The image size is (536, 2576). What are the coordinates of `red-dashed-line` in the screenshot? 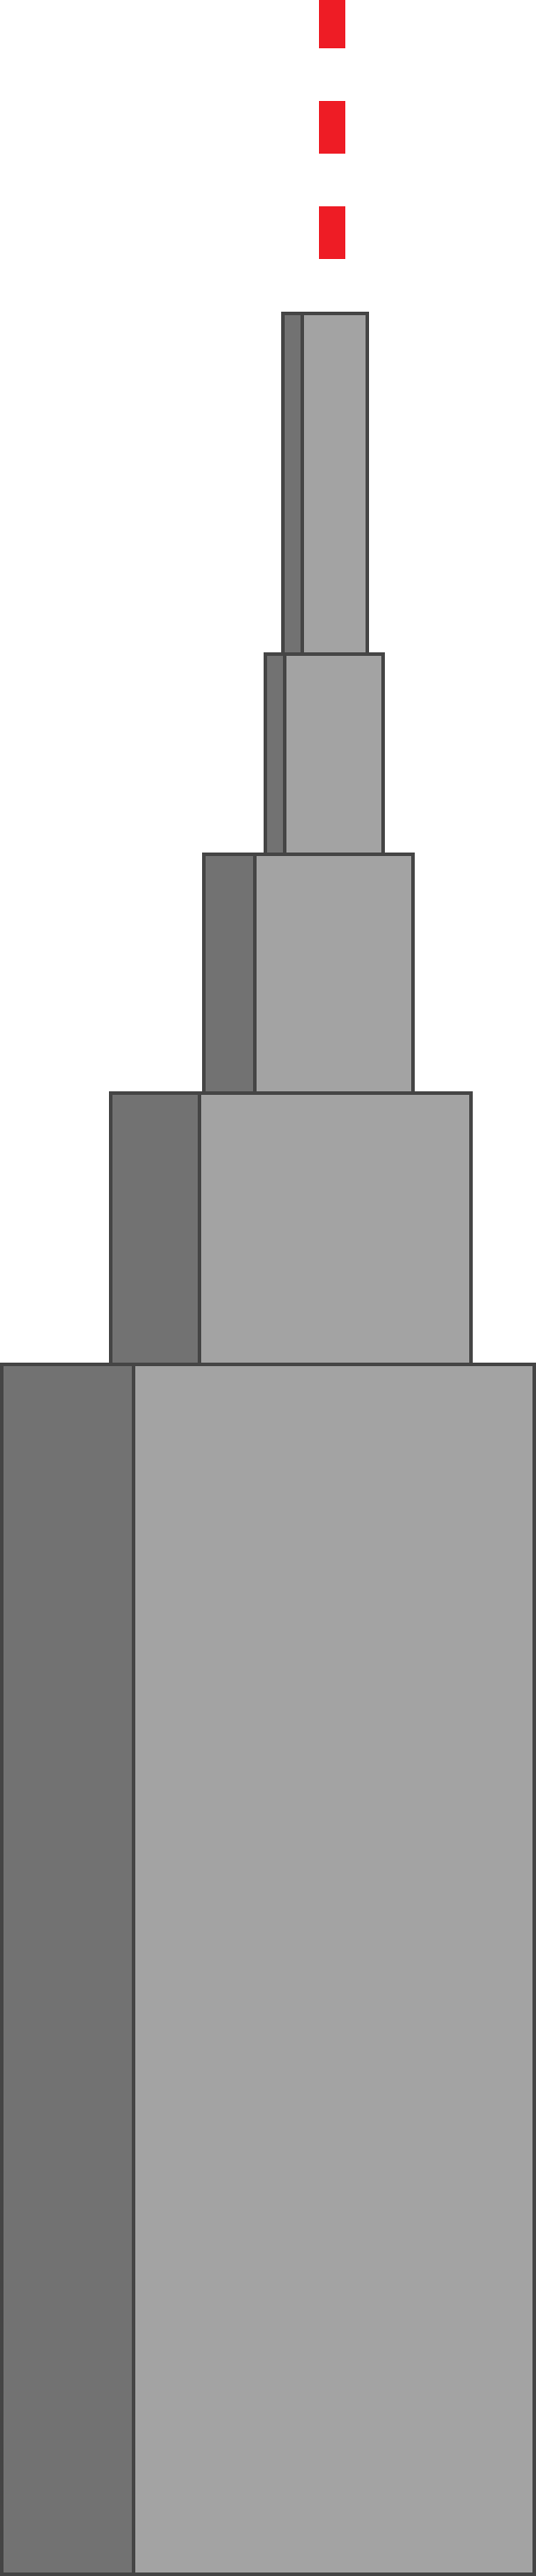 It's located at (332, 129).